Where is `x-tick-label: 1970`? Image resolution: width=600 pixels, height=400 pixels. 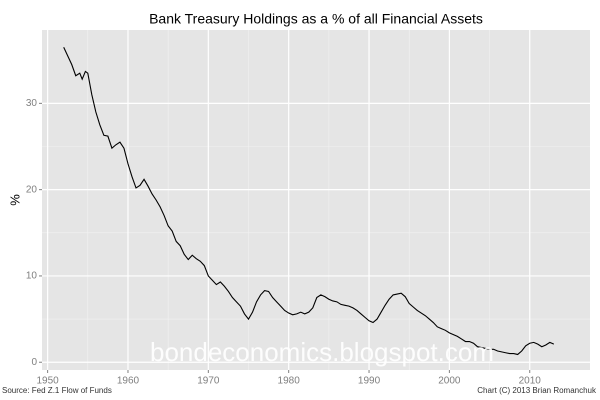
x-tick-label: 1970 is located at coordinates (208, 381).